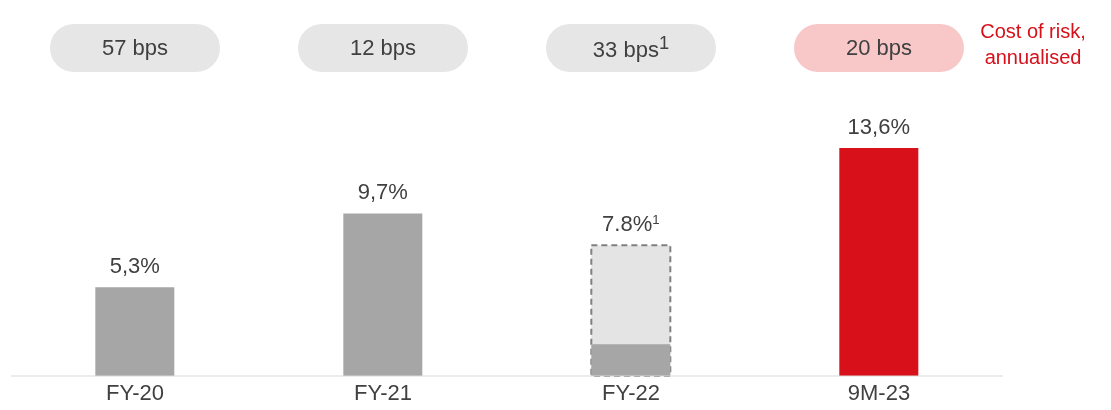 The height and width of the screenshot is (410, 1111). I want to click on x-tick-label: FY-20, so click(135, 392).